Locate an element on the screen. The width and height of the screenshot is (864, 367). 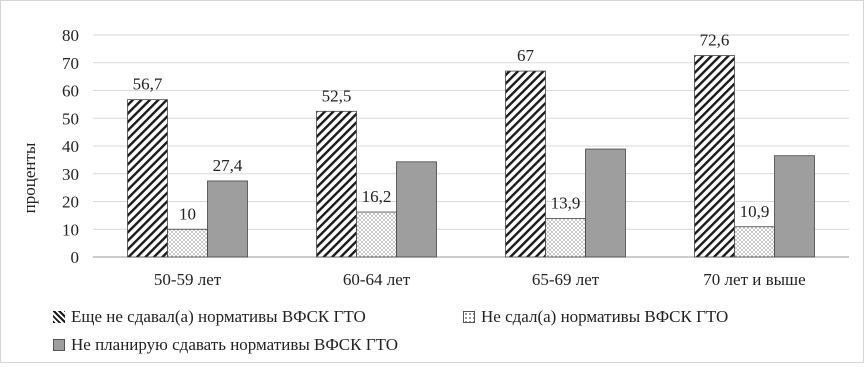
data-label: 72,6 is located at coordinates (715, 40).